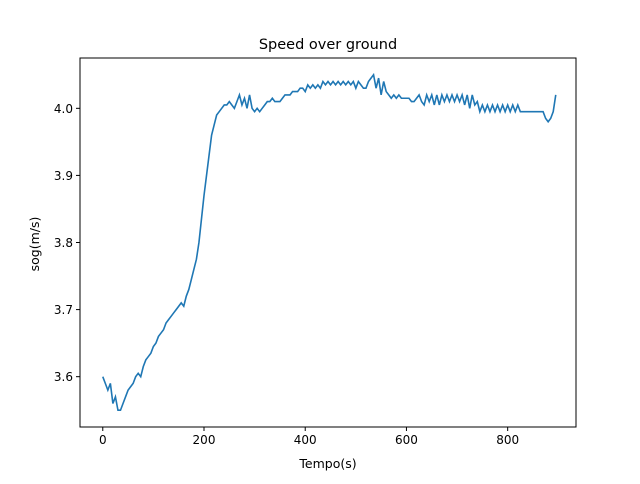 The image size is (640, 484). Describe the element at coordinates (507, 440) in the screenshot. I see `x-tick-label: 800` at that location.